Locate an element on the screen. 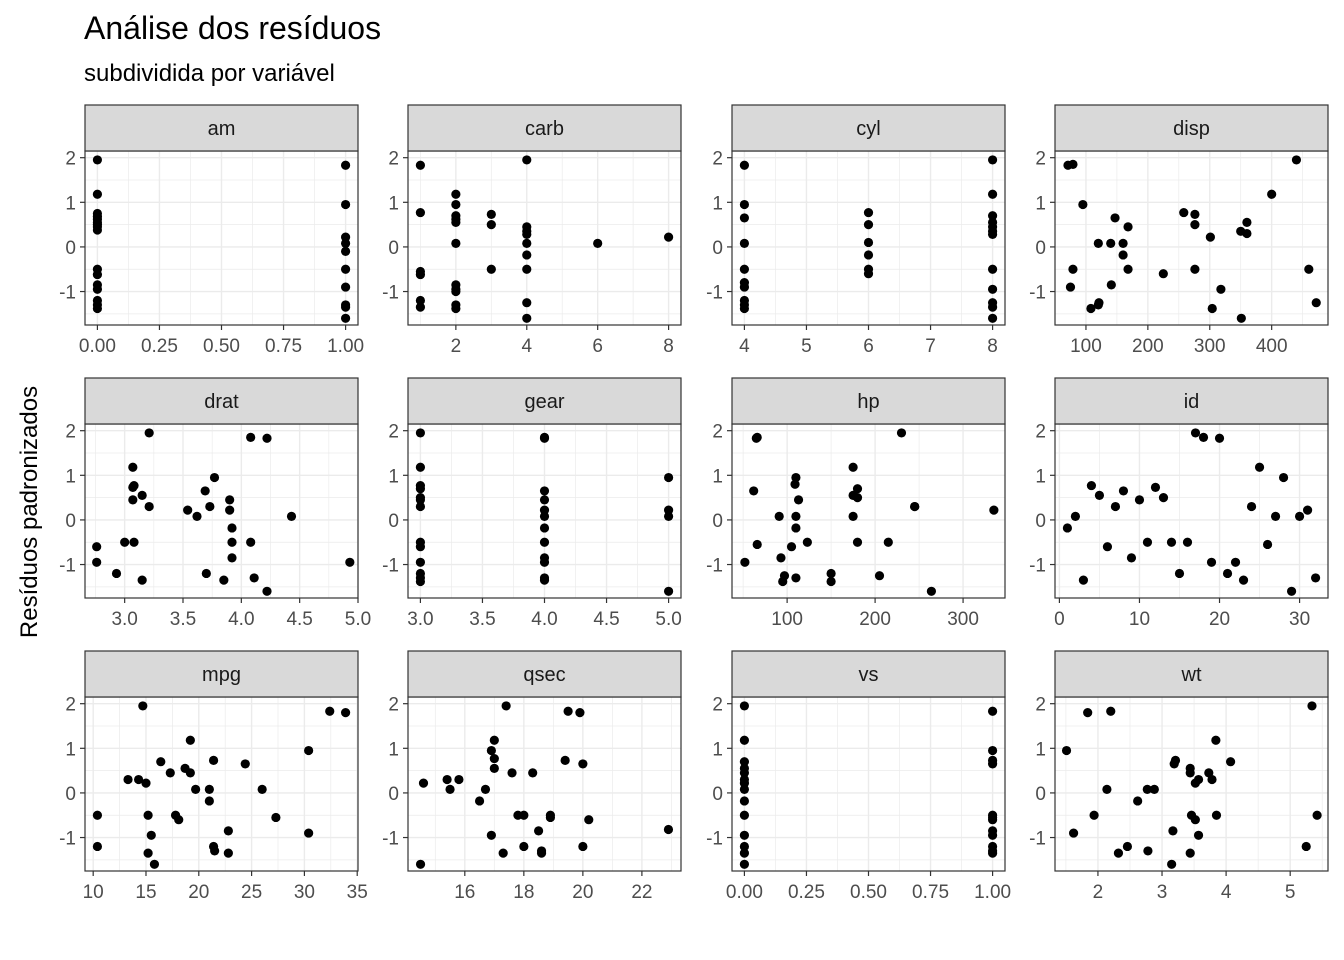  x-tick-label: 200 is located at coordinates (1148, 346).